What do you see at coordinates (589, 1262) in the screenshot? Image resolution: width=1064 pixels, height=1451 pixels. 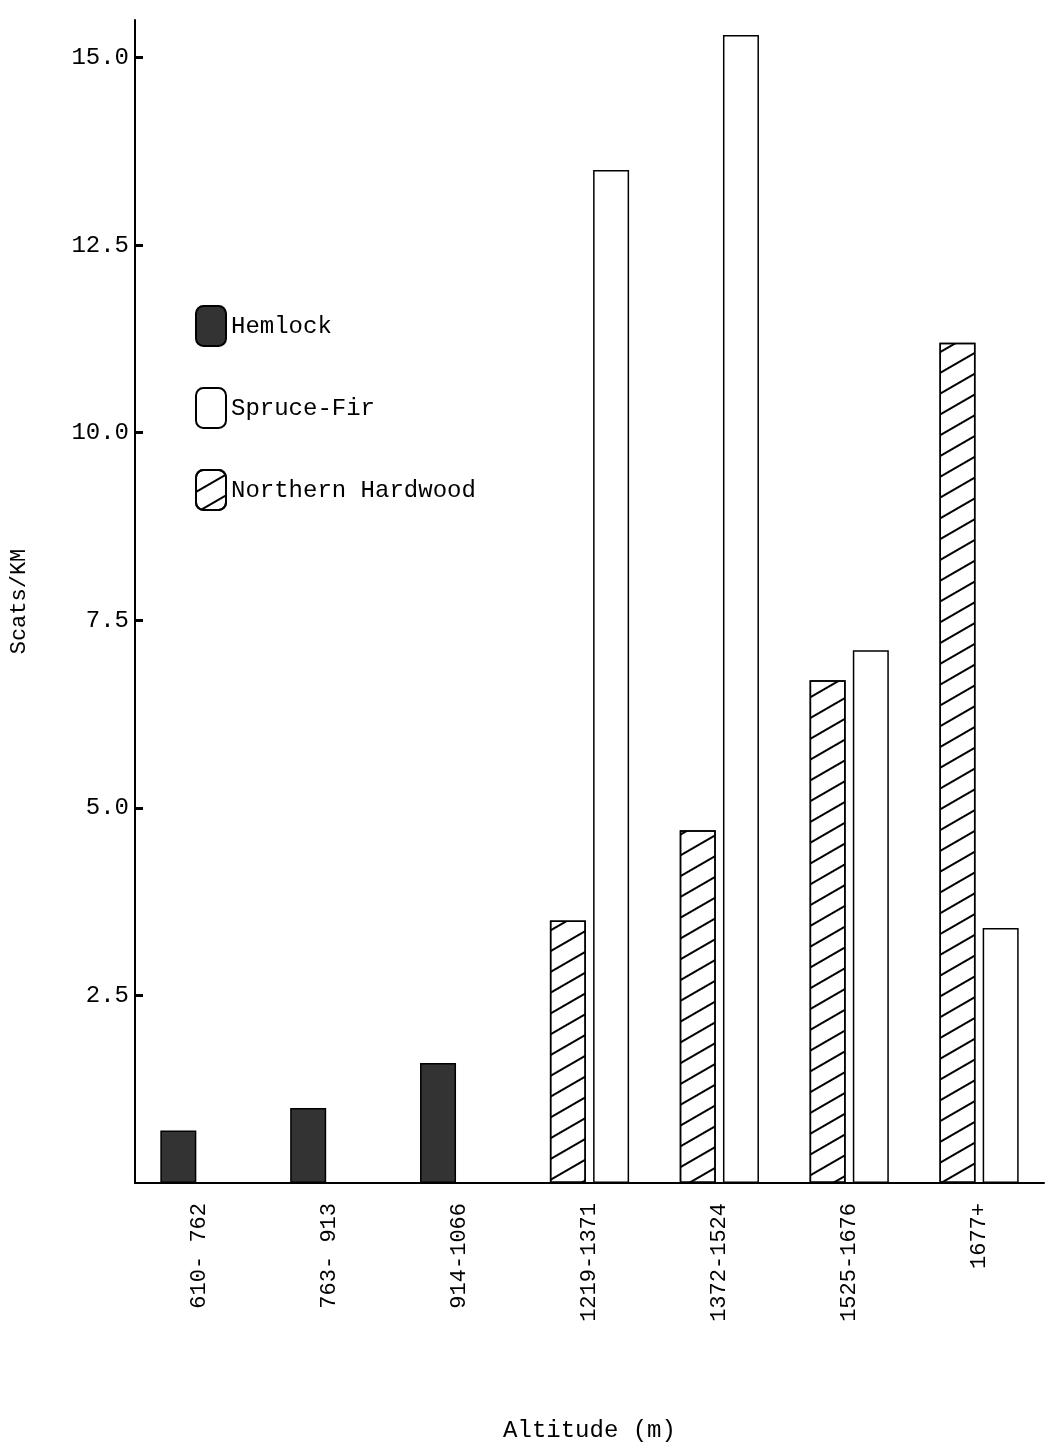 I see `x-tick-label: 1219-1371` at bounding box center [589, 1262].